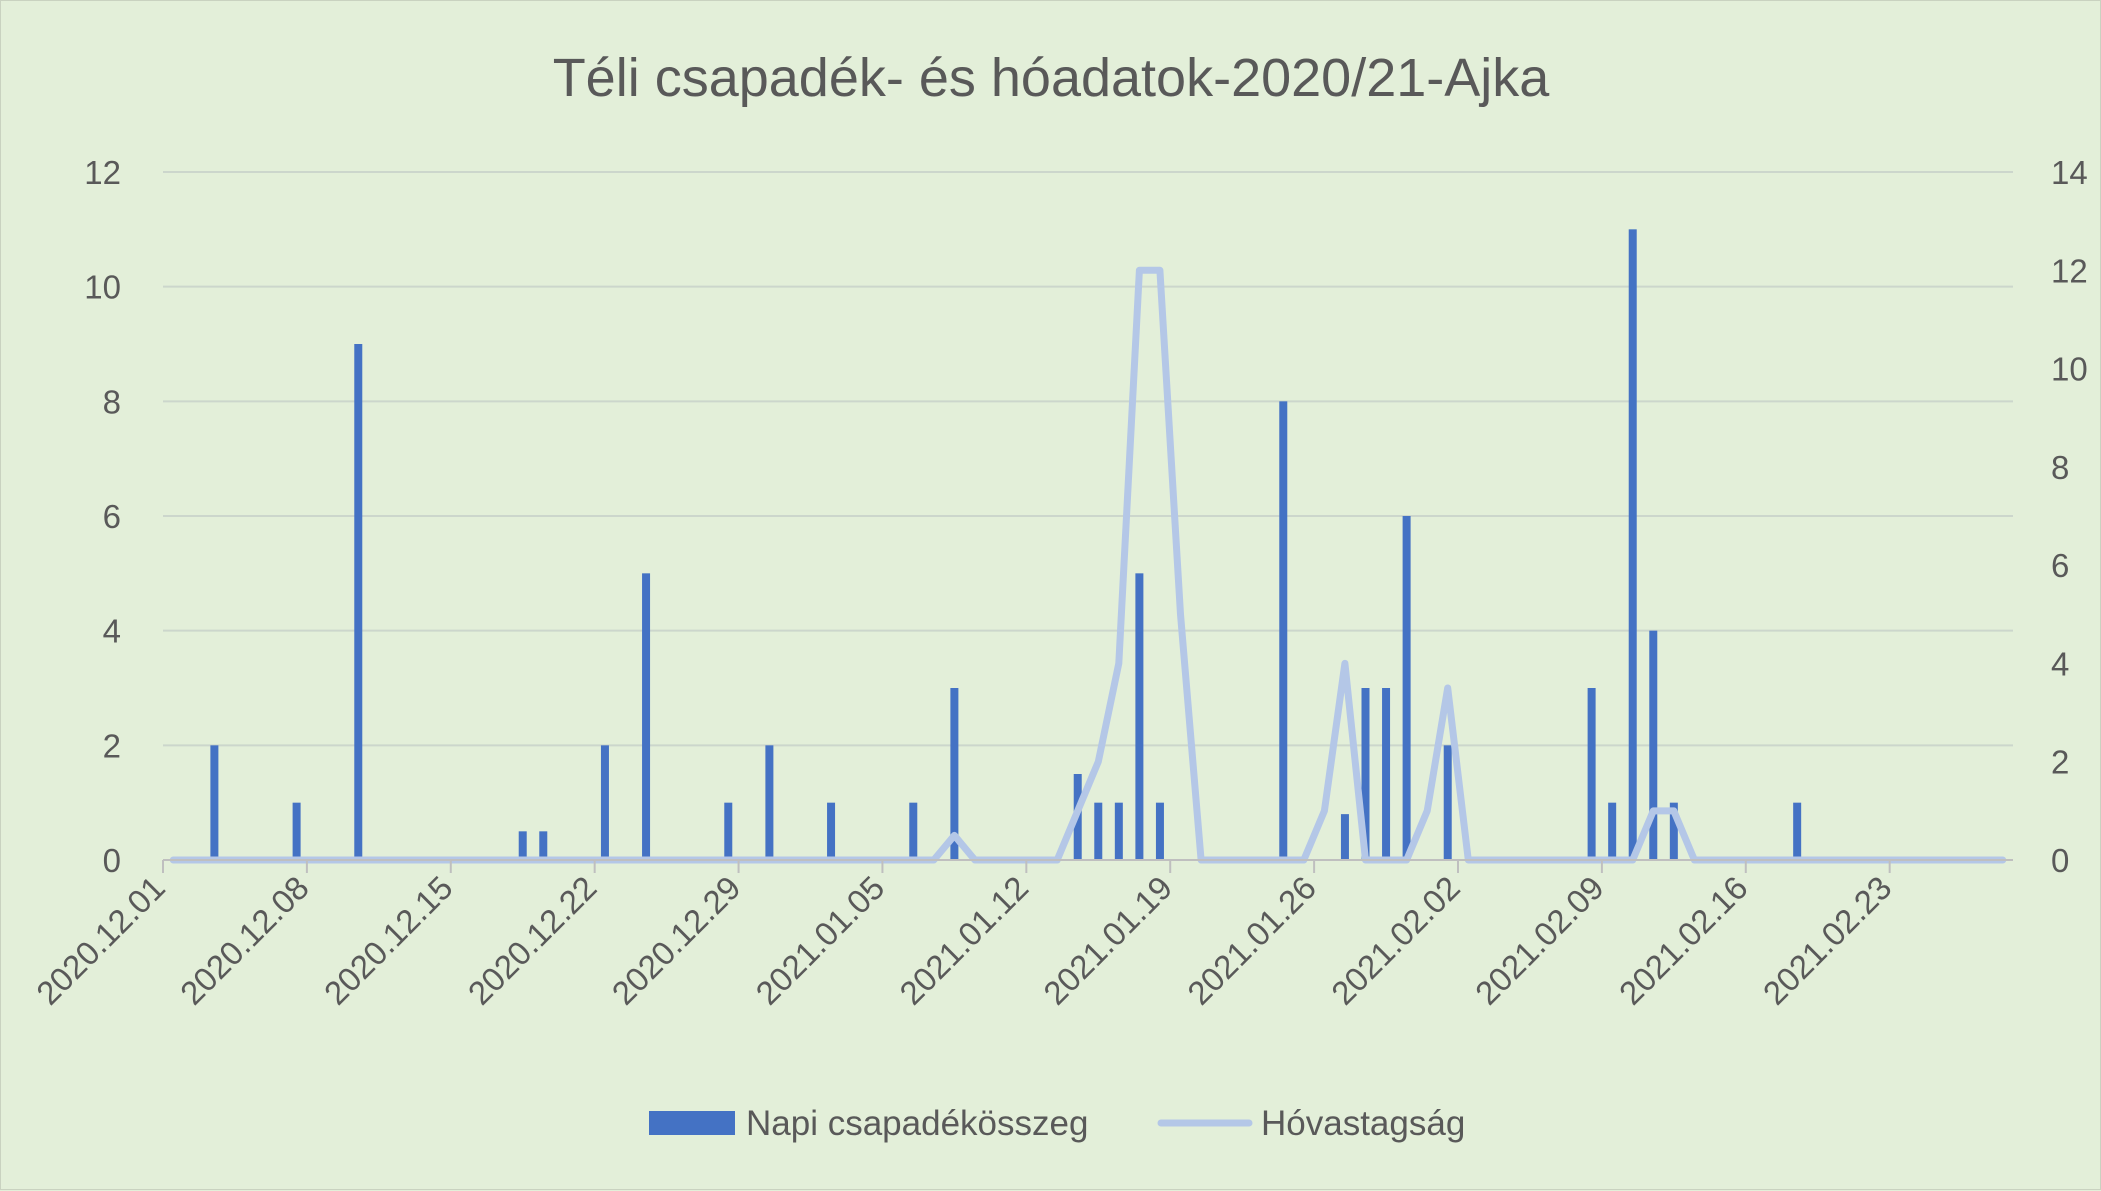 The width and height of the screenshot is (2101, 1191). I want to click on y-right-tick-label: 0, so click(2060, 860).